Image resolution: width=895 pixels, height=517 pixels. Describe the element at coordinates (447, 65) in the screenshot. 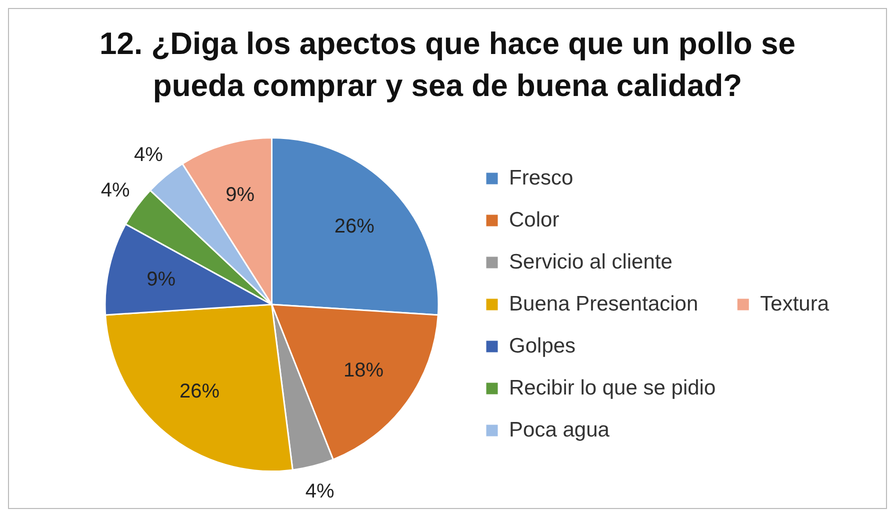

I see `chart-title: 12. ¿Diga los apectos que hace que un pollo se pueda comprar y sea de buena calidad?` at that location.